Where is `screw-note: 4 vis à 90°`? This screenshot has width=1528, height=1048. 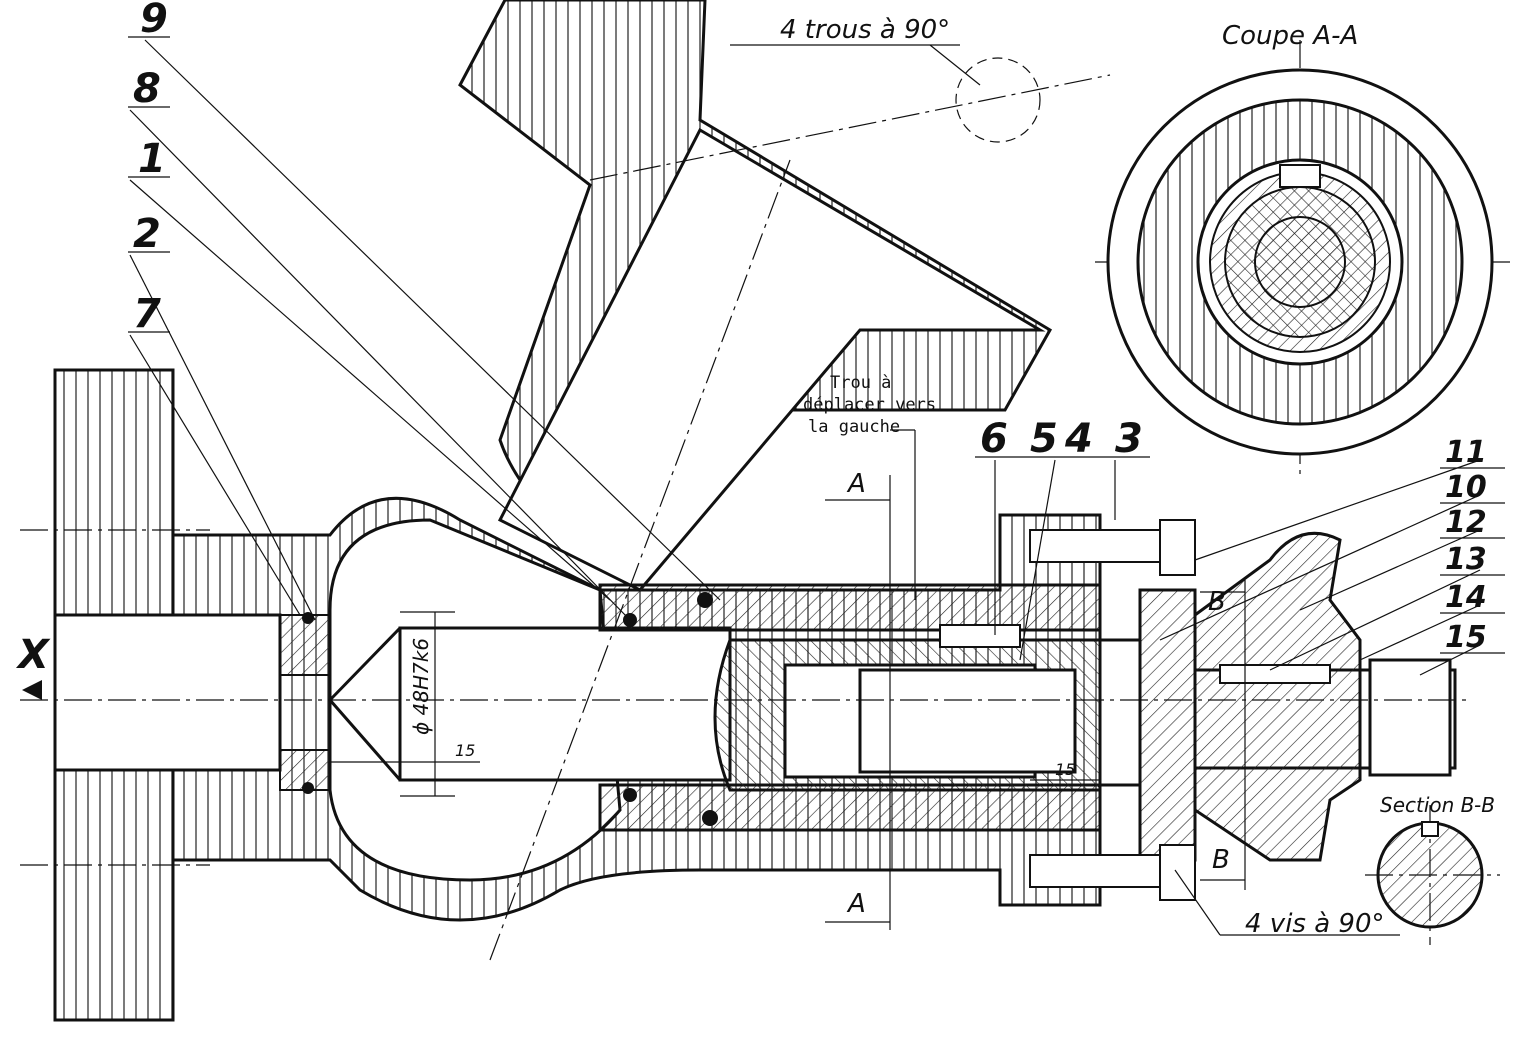 screw-note: 4 vis à 90° is located at coordinates (1315, 924).